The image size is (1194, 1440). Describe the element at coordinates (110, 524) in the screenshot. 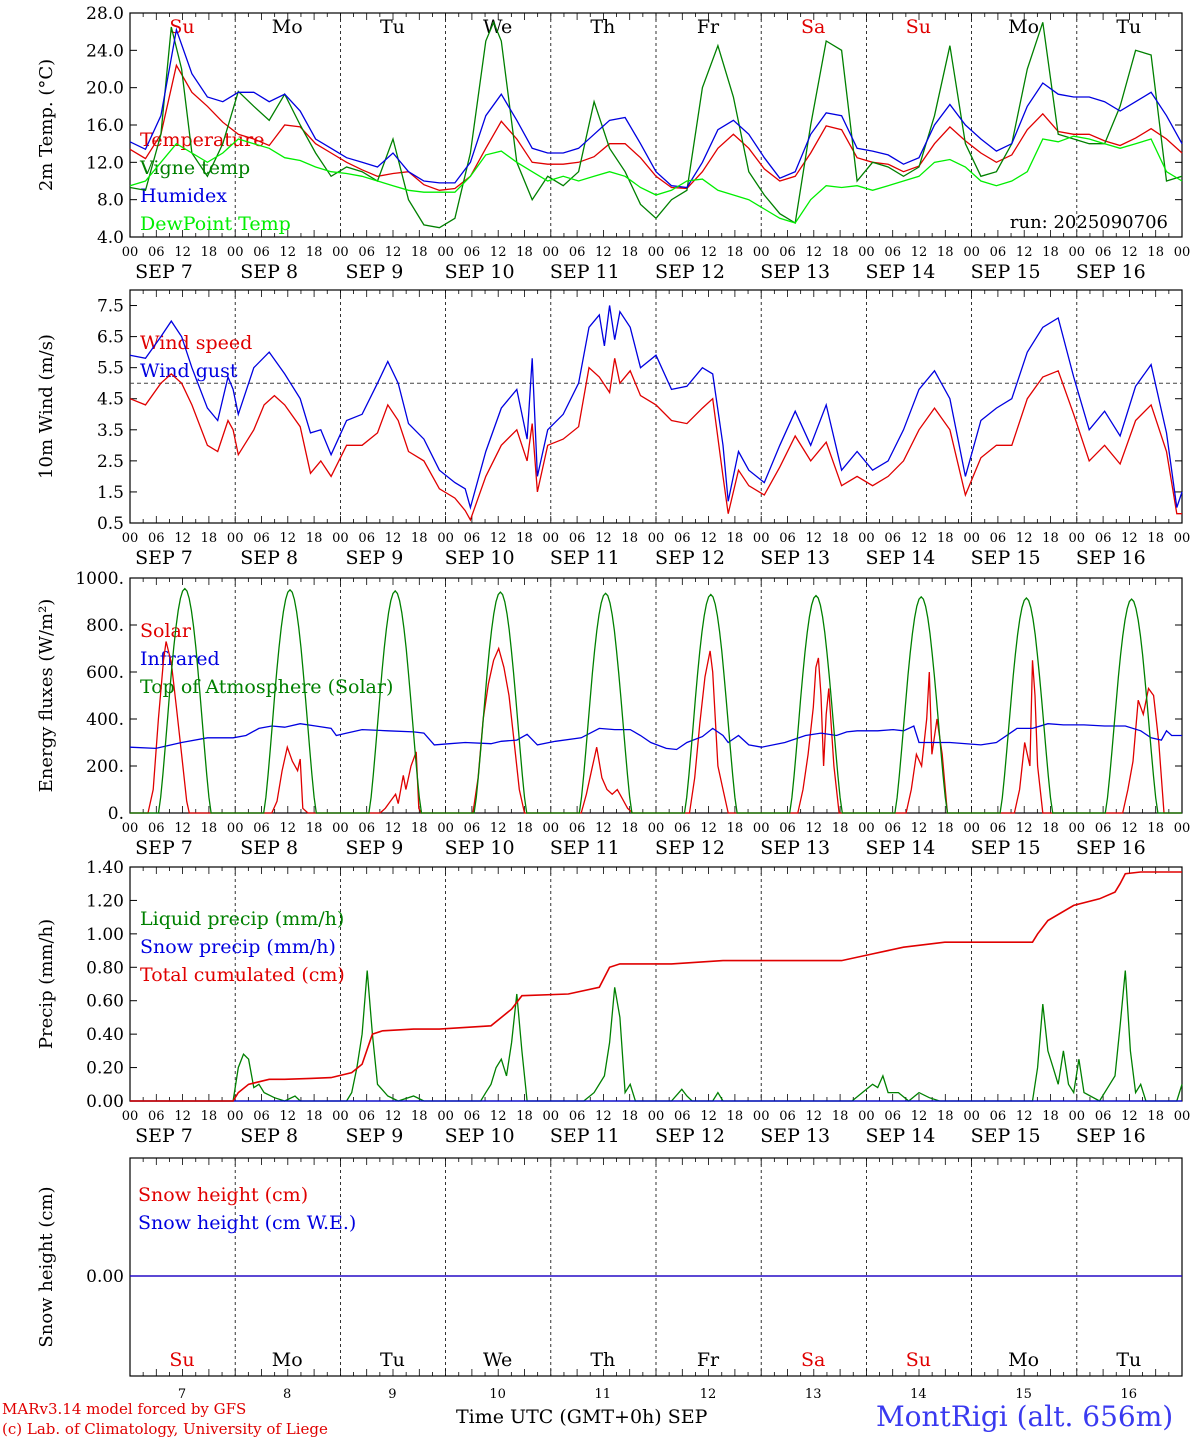

I see `y-tick-label: 0.5` at that location.